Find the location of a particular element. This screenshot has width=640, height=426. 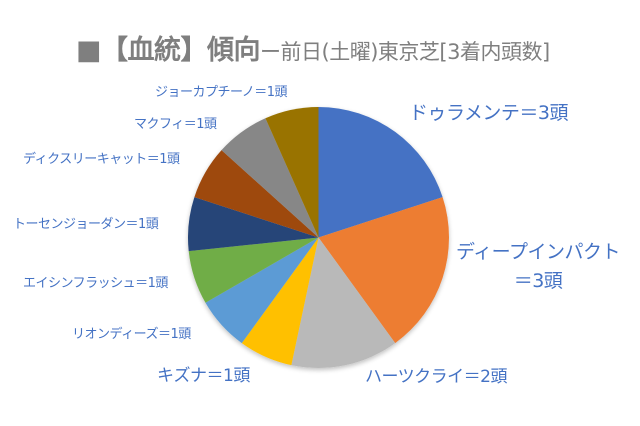

data-label-text: ディクスリーキャット＝1頭 is located at coordinates (101, 159).